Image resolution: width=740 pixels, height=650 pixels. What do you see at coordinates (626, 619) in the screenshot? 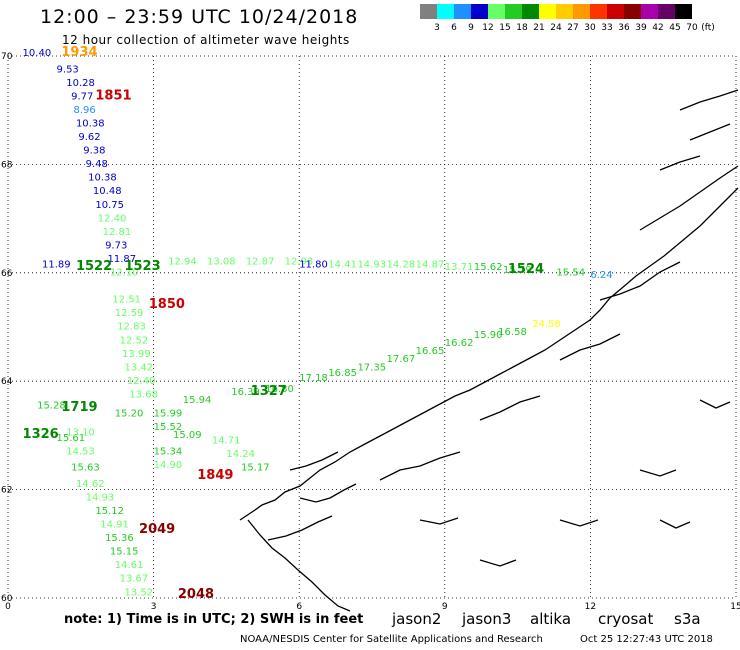
I see `legend-cryosat: cryosat` at bounding box center [626, 619].